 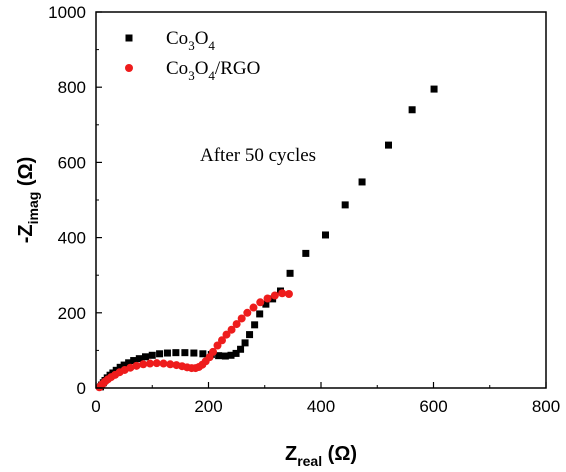 I want to click on y-tick-label: 800, so click(x=72, y=87).